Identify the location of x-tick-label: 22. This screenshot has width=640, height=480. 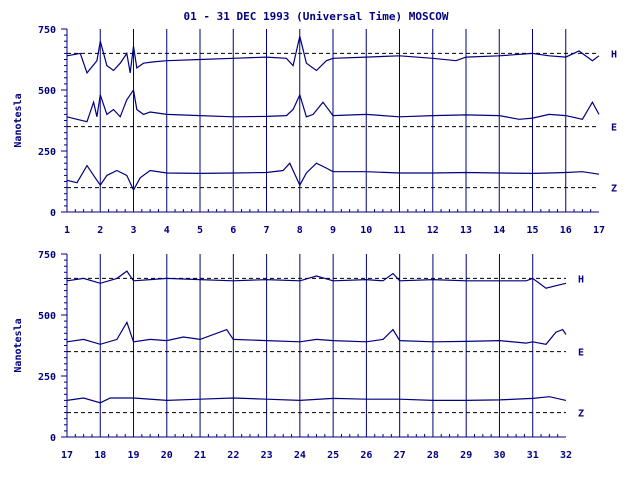
(233, 455).